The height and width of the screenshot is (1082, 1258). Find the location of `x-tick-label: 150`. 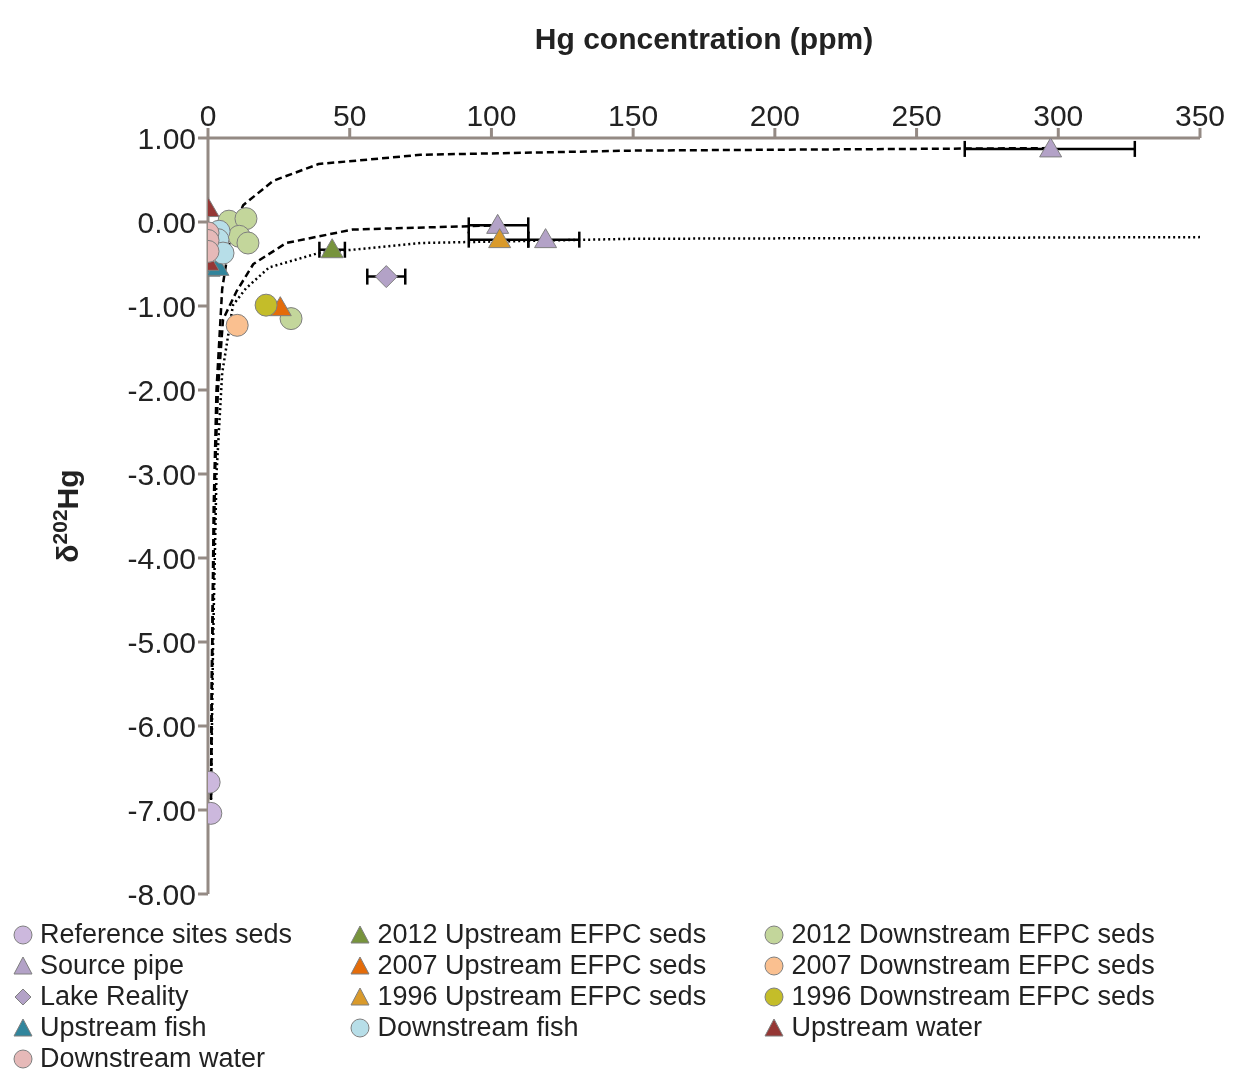

x-tick-label: 150 is located at coordinates (633, 115).